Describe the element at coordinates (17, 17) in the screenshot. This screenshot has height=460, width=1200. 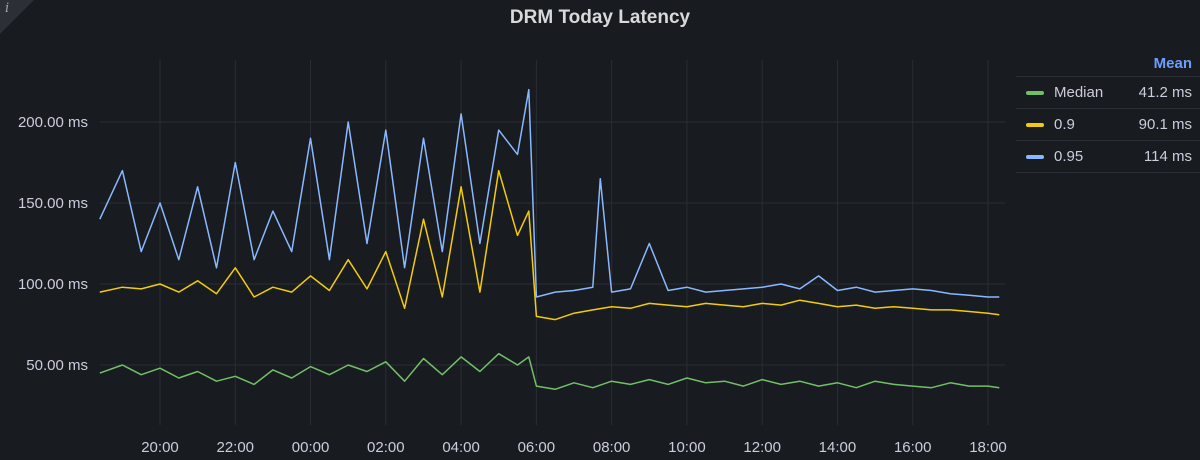
I see `info-corner` at that location.